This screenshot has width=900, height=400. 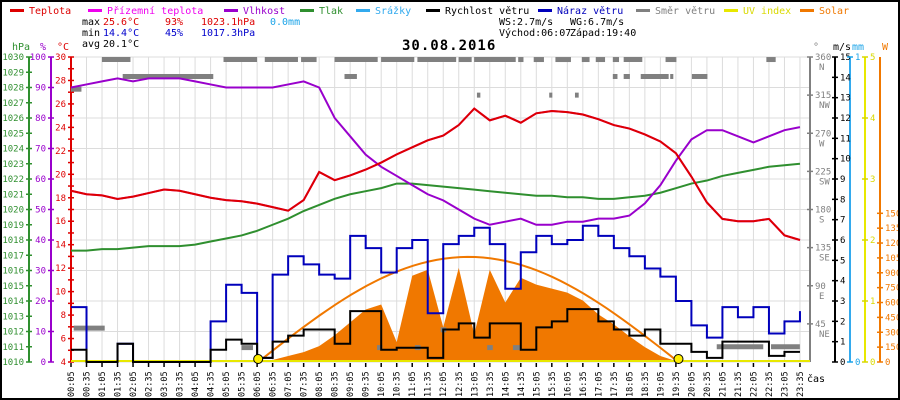 I want to click on svg-text: 18:05, so click(x=630, y=384).